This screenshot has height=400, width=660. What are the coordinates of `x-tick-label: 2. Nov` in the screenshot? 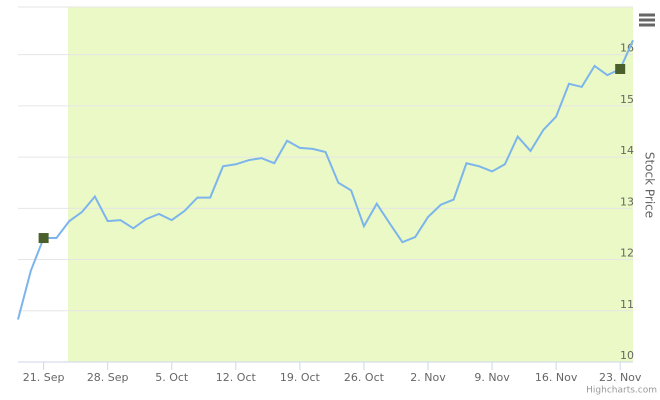 It's located at (428, 377).